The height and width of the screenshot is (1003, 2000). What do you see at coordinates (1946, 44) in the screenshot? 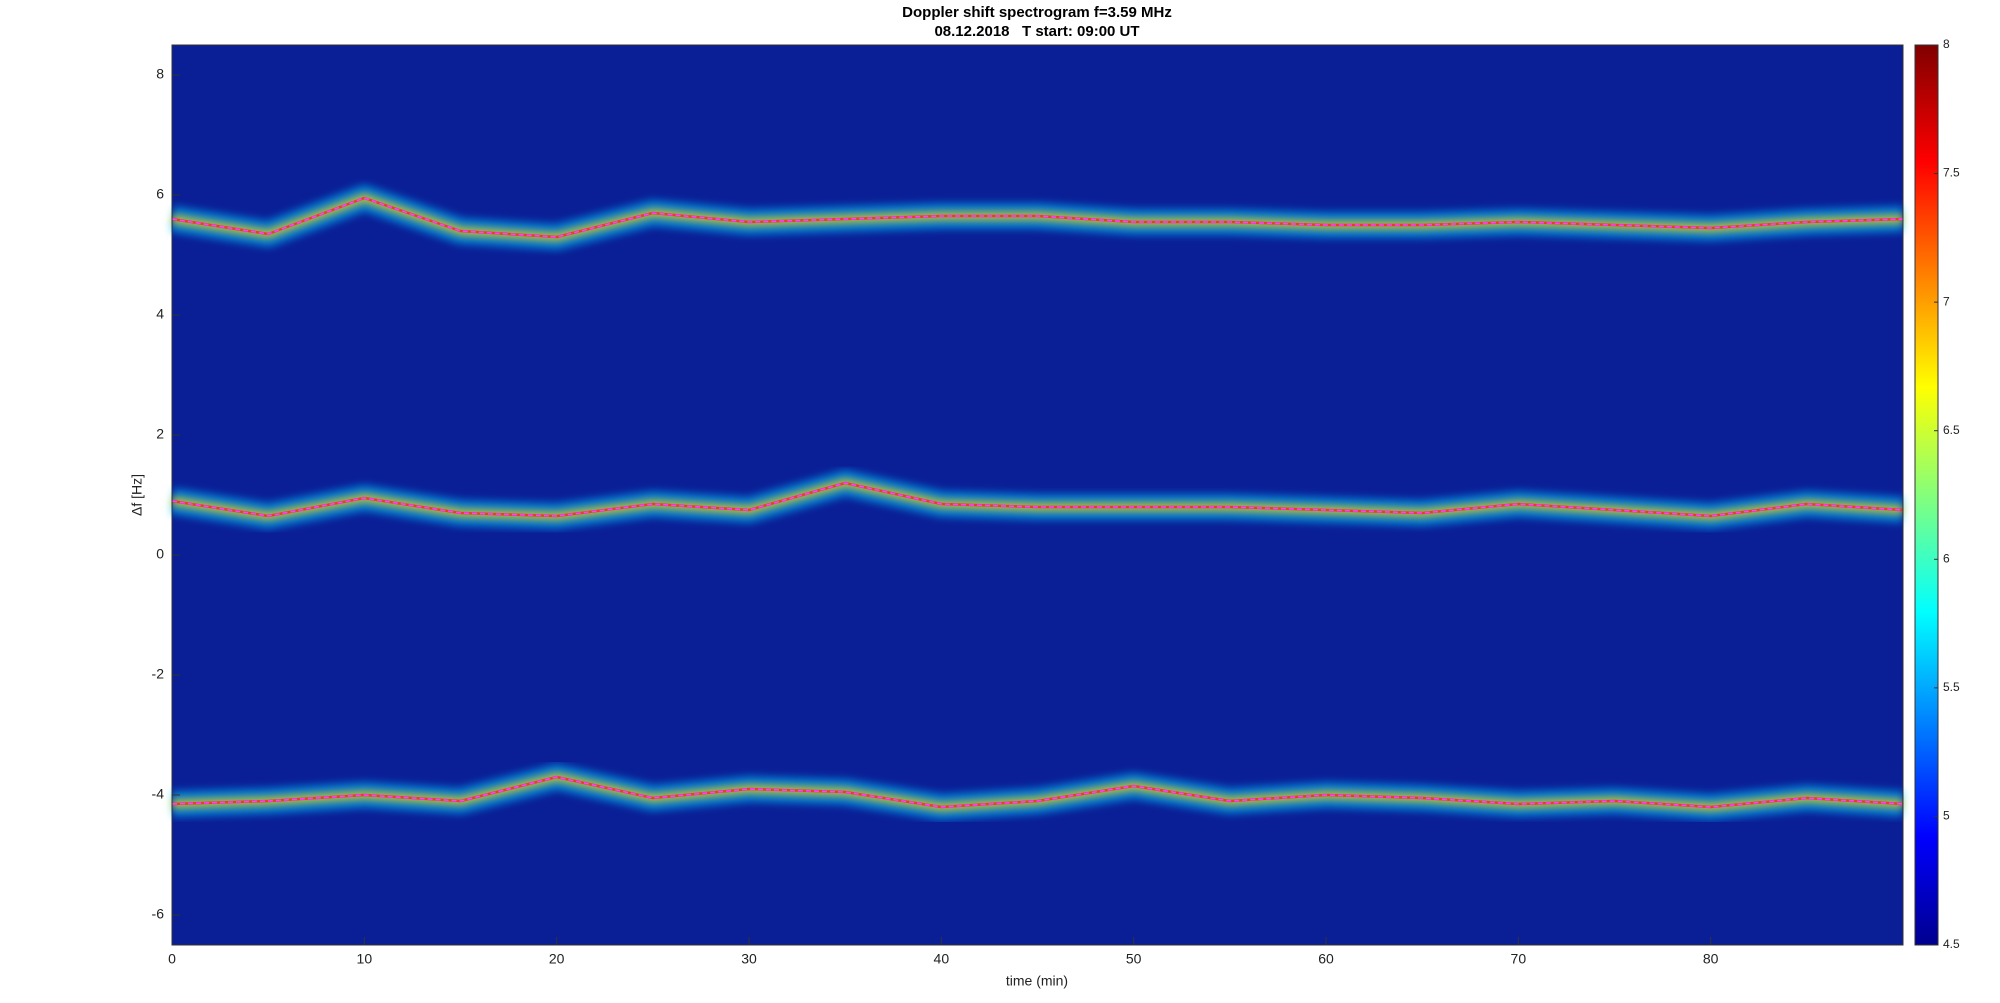
I see `colorbar-tick-label: 8` at bounding box center [1946, 44].